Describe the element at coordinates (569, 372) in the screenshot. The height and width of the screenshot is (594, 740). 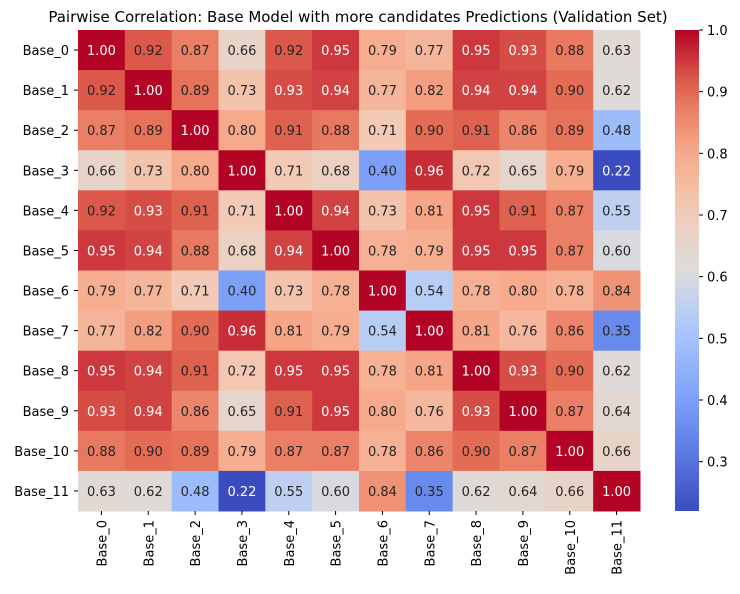
I see `cell-annotation: 0.90` at that location.